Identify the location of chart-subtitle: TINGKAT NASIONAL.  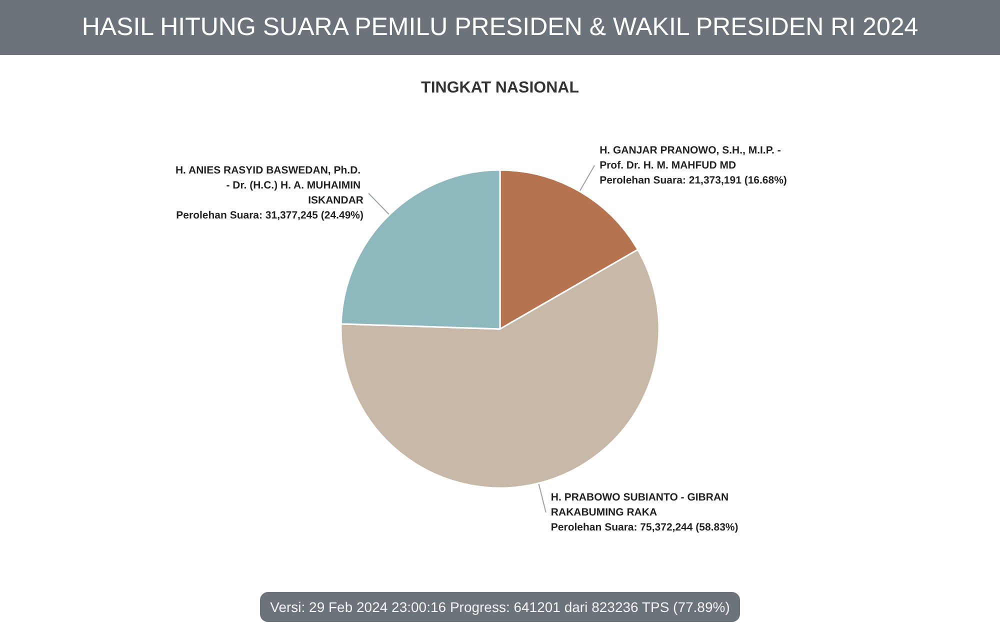
(500, 88).